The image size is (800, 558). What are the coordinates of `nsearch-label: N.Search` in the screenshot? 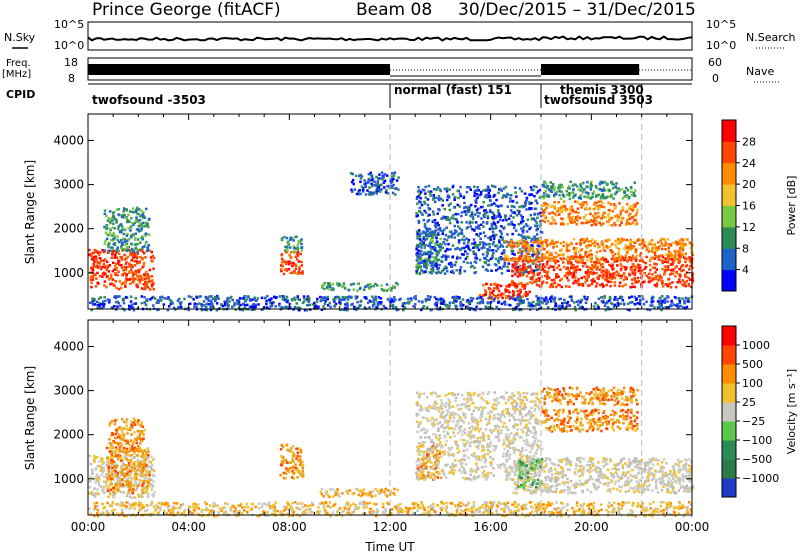 It's located at (771, 37).